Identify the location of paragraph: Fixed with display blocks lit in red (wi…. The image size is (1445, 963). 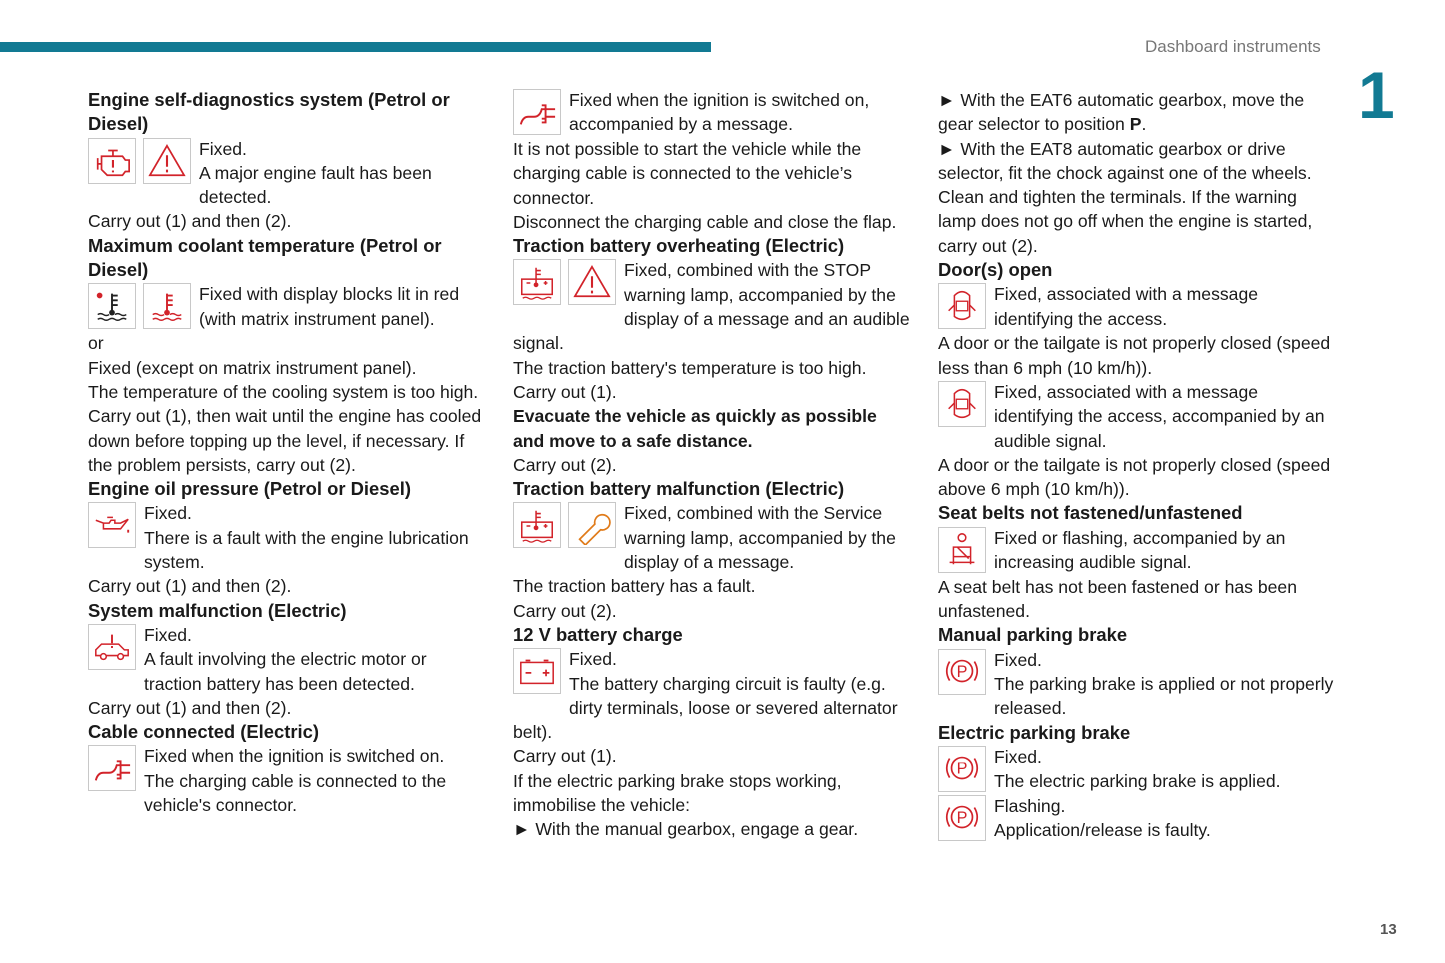
(329, 306).